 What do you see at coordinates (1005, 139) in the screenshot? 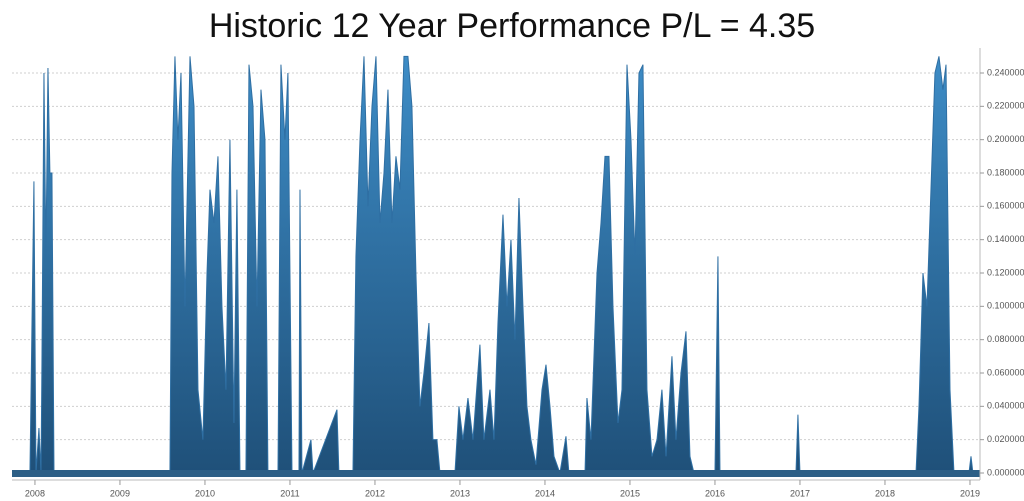
I see `y-tick-label: 0.200000` at bounding box center [1005, 139].